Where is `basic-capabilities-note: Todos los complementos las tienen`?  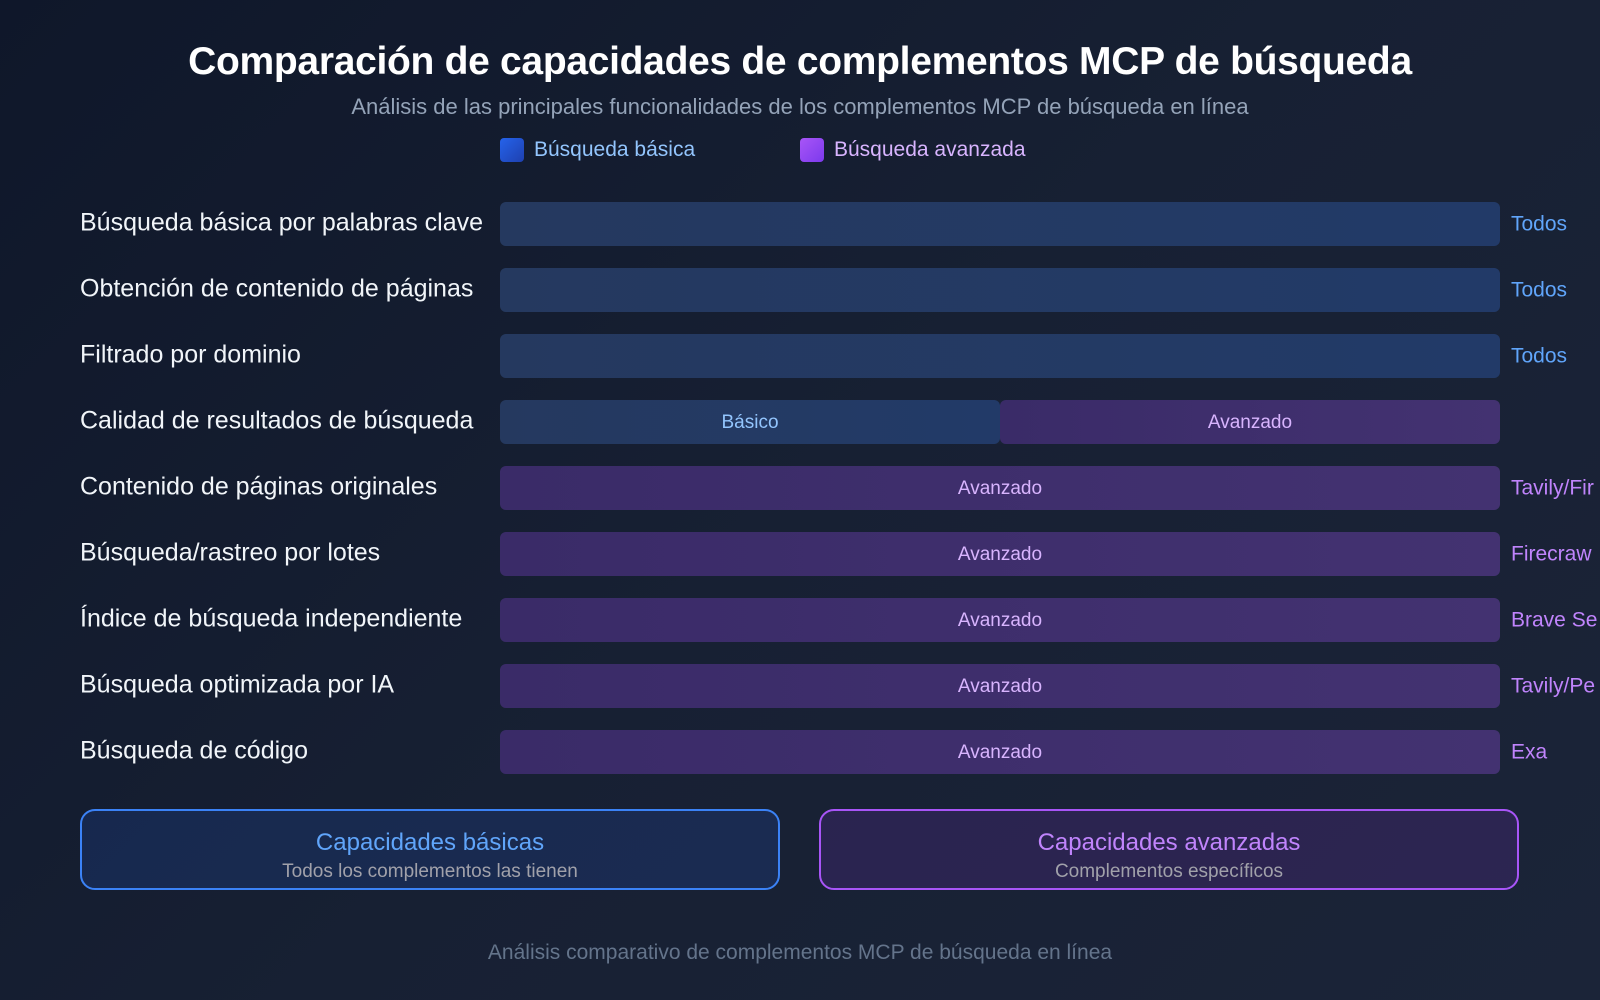
basic-capabilities-note: Todos los complementos las tienen is located at coordinates (430, 871).